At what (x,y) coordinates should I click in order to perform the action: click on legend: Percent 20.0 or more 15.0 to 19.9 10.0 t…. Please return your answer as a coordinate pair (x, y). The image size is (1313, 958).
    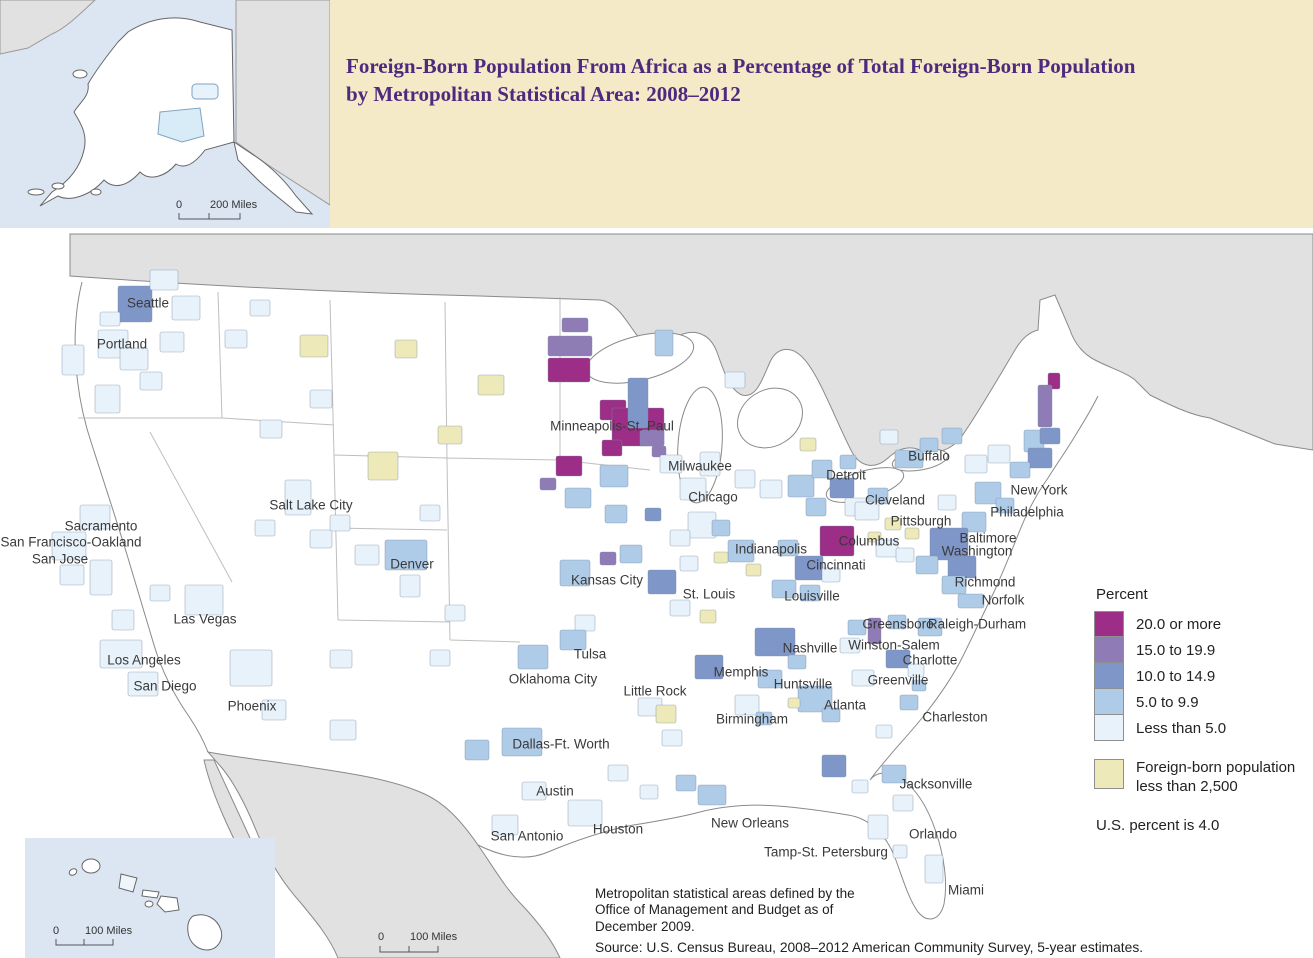
    Looking at the image, I should click on (1201, 710).